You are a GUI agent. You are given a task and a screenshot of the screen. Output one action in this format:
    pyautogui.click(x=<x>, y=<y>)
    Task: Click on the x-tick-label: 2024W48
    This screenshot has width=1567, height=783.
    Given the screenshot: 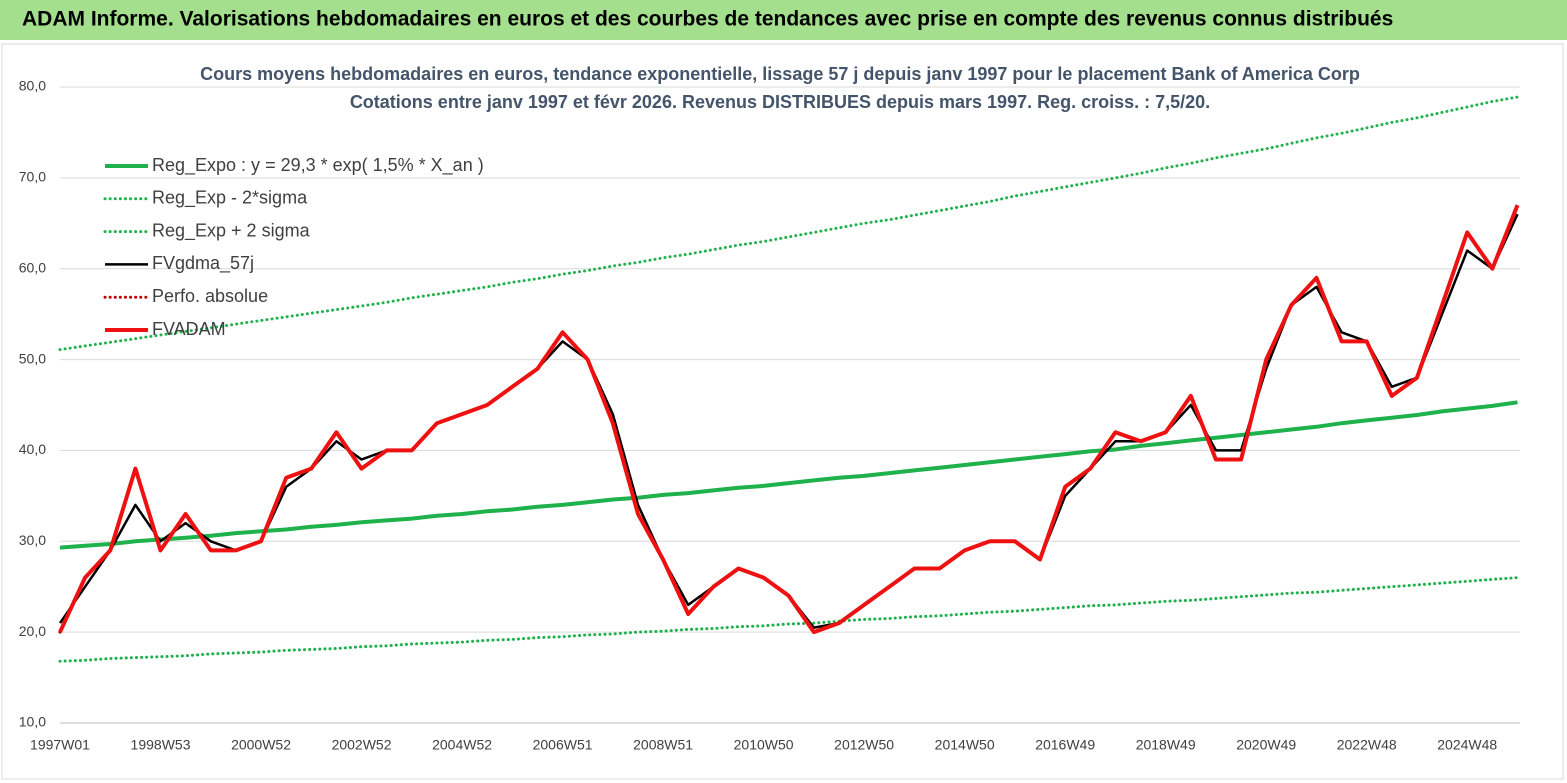 What is the action you would take?
    pyautogui.click(x=1467, y=745)
    